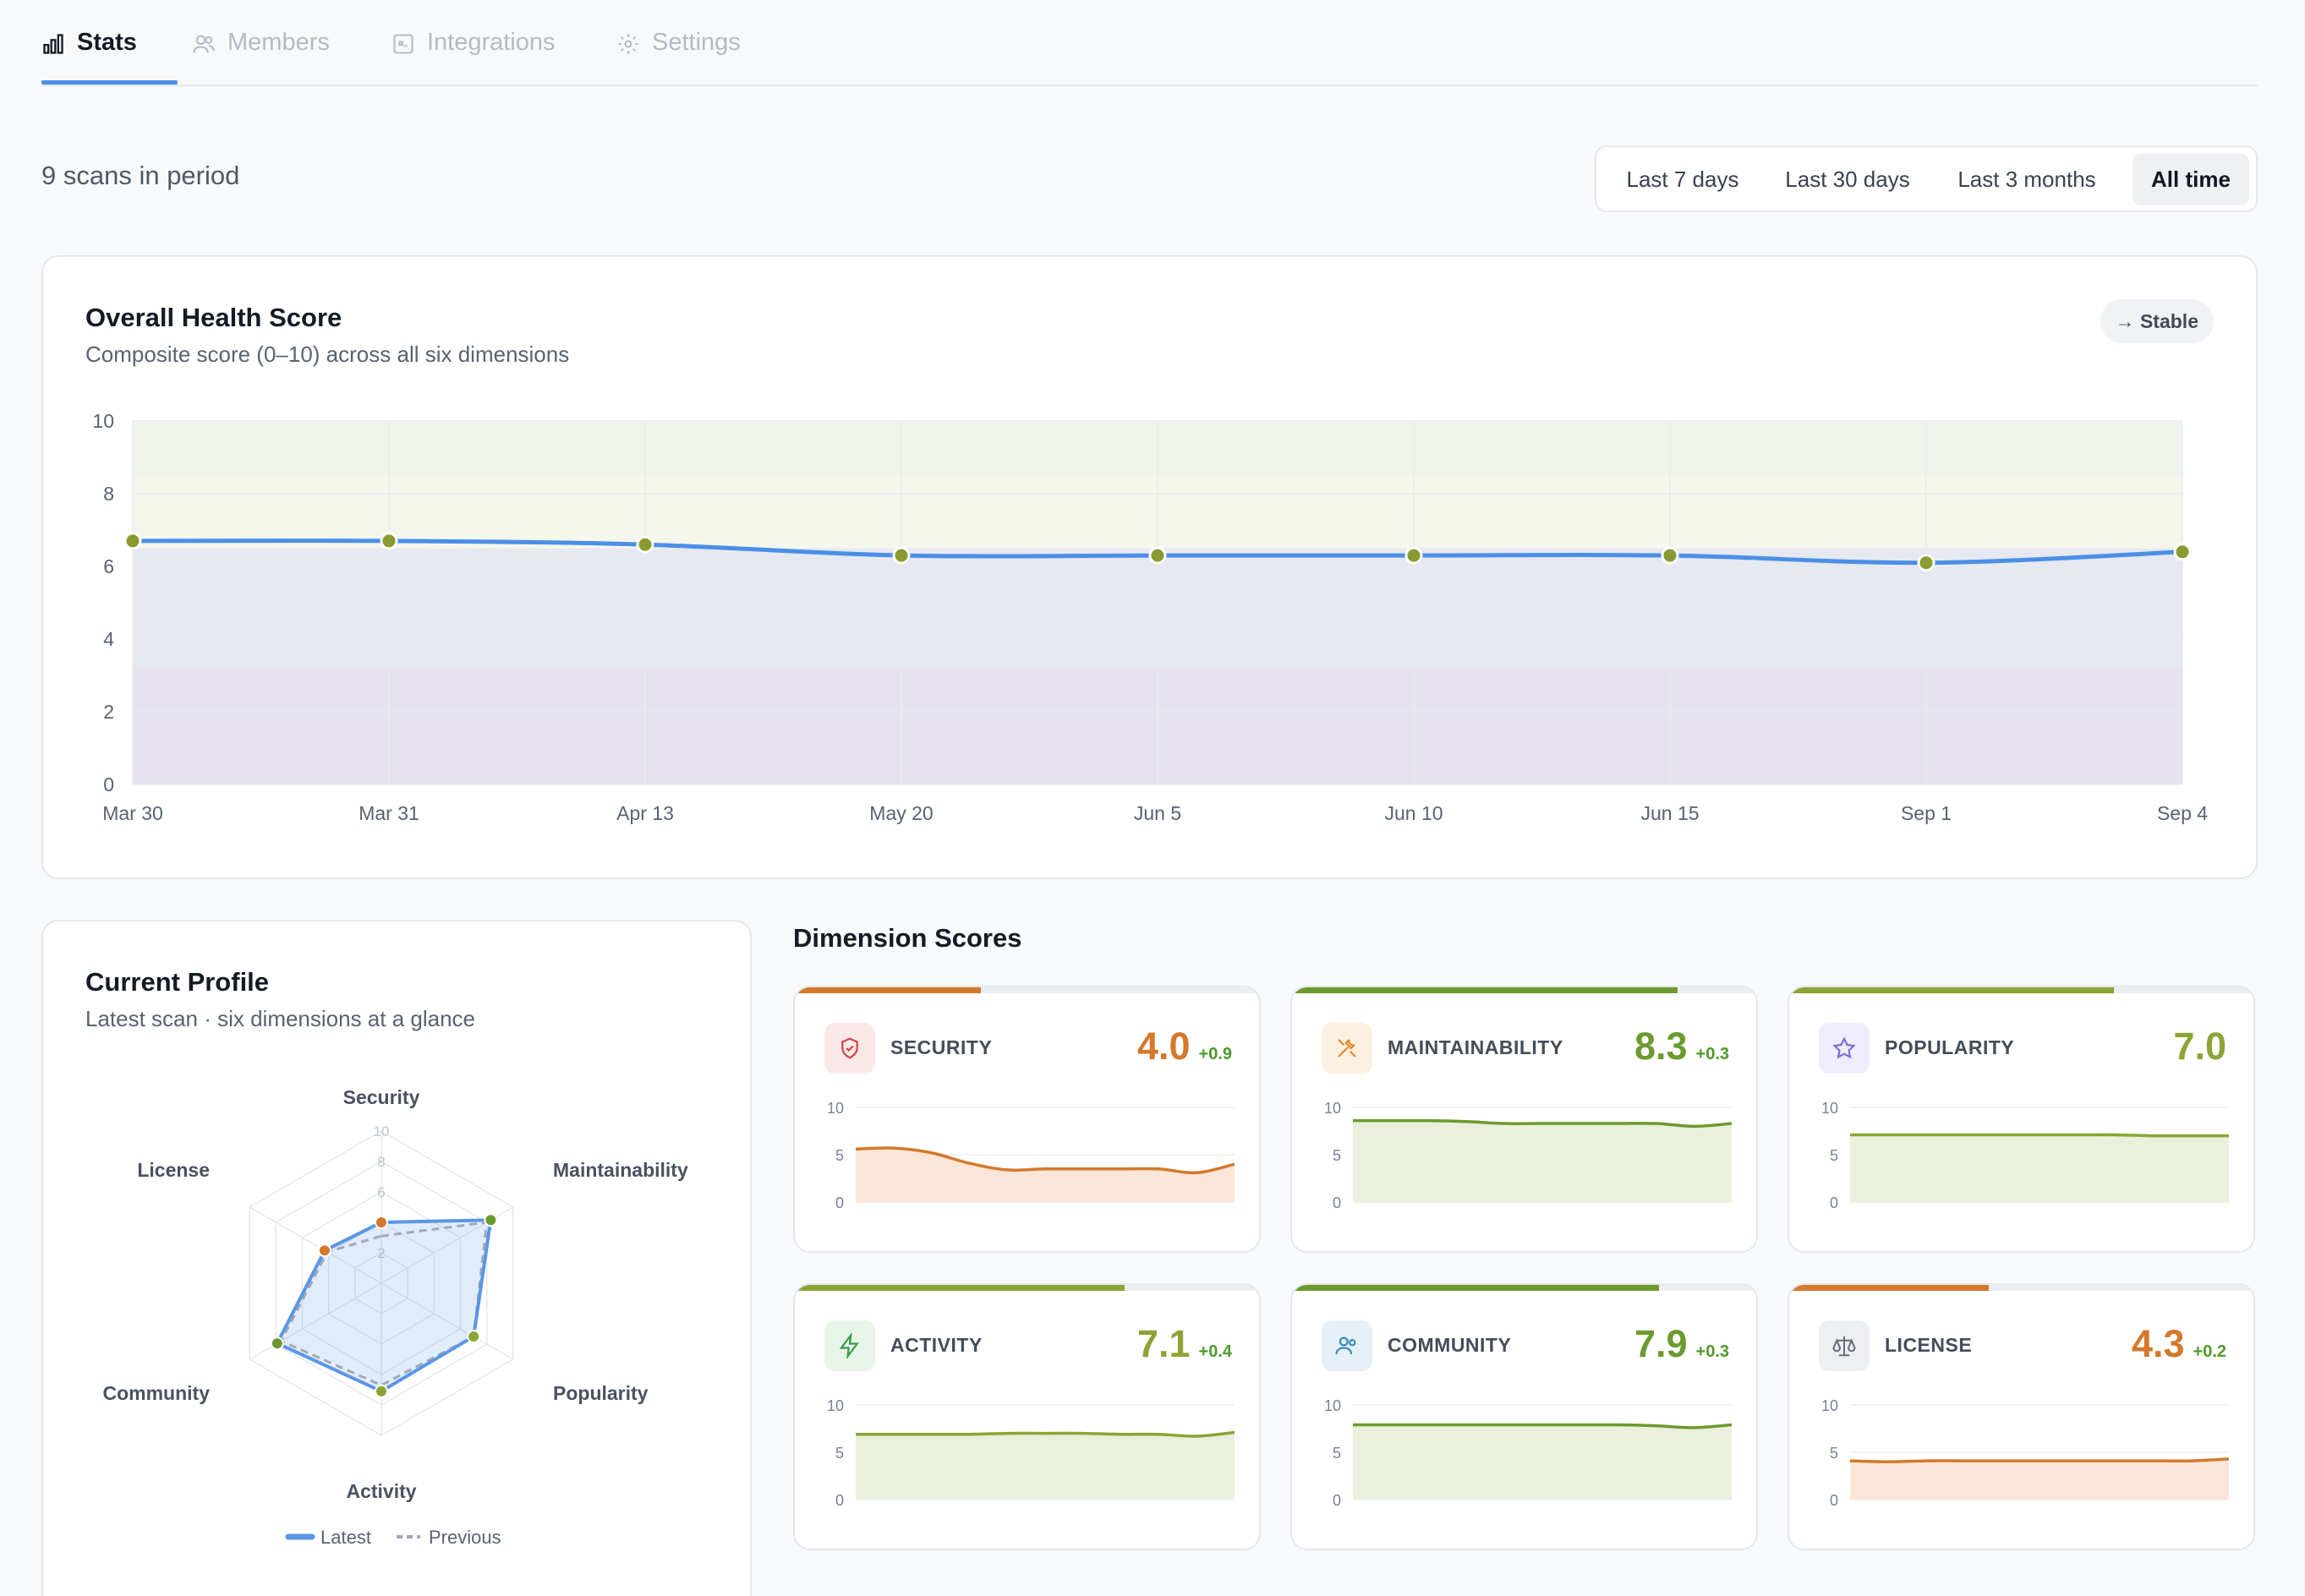  What do you see at coordinates (1950, 1047) in the screenshot?
I see `dimension-name: POPULARITY` at bounding box center [1950, 1047].